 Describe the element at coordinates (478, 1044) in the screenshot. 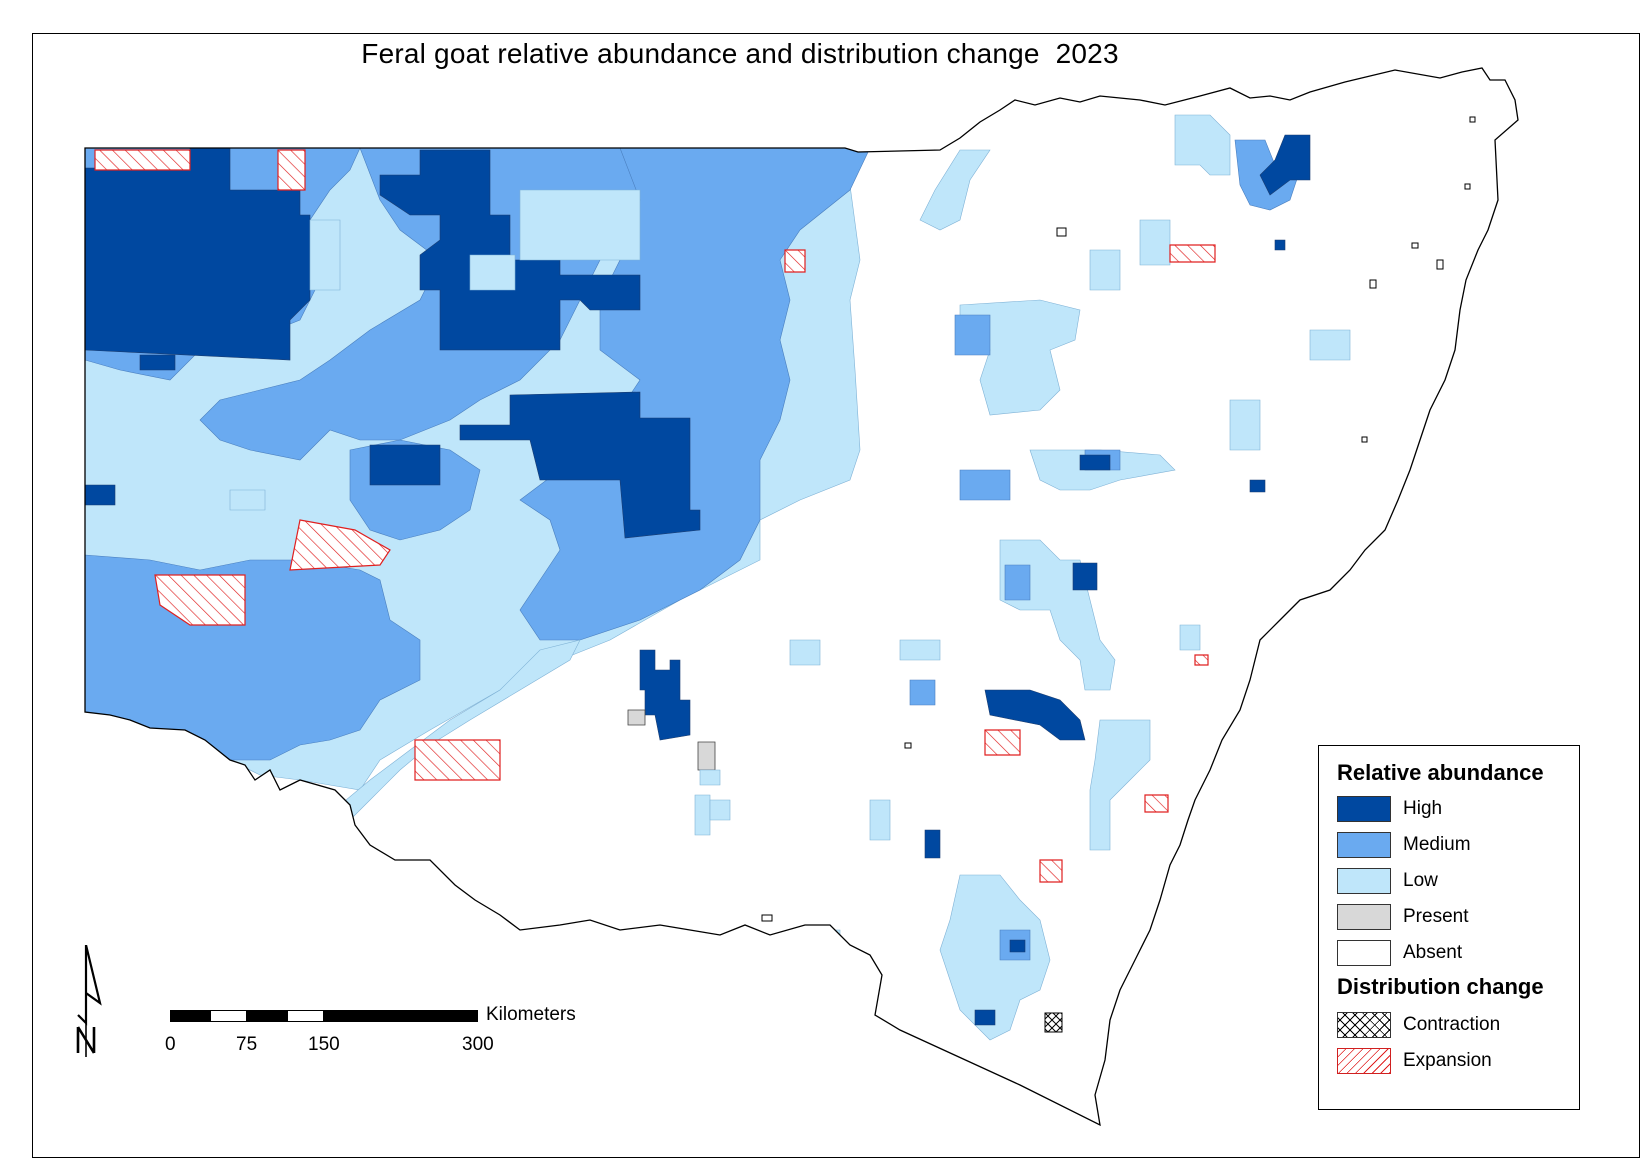

I see `scale-tick-300: 300` at that location.